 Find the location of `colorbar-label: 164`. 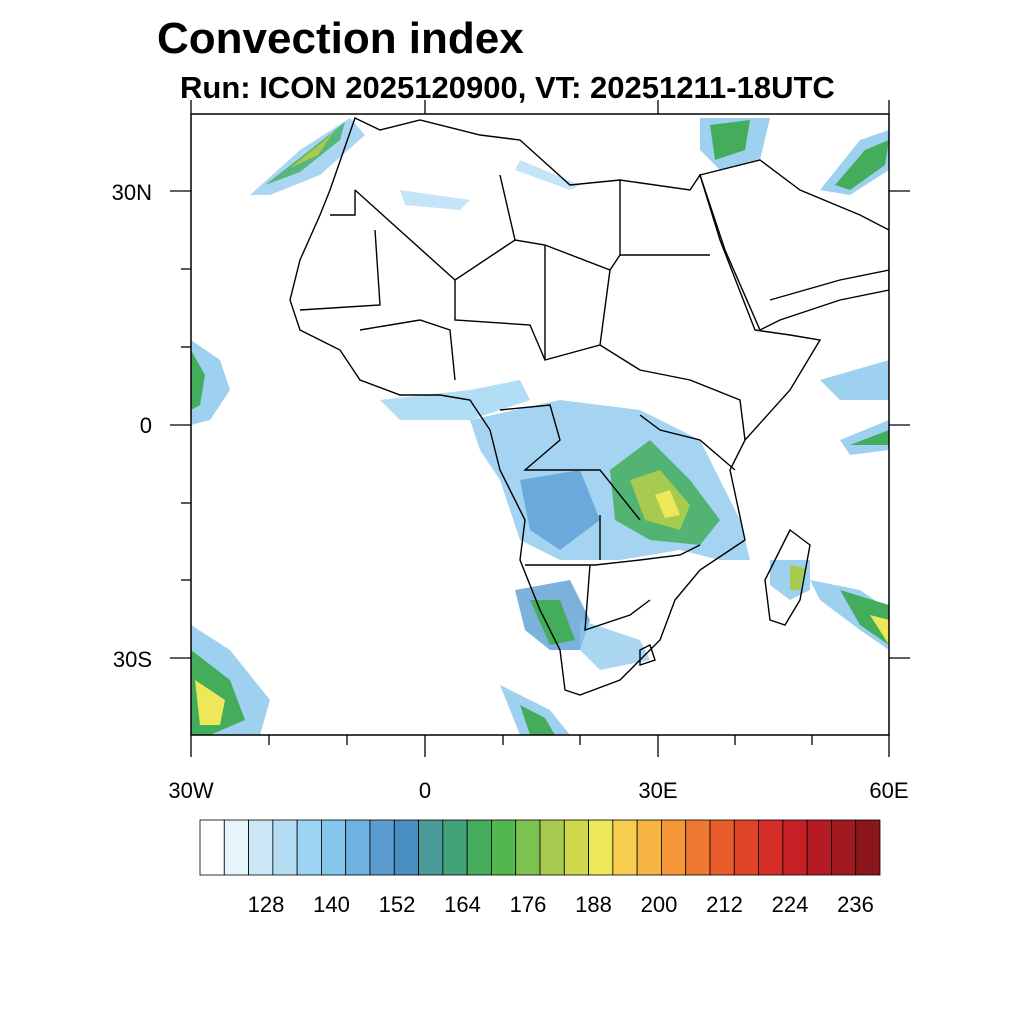

colorbar-label: 164 is located at coordinates (462, 904).